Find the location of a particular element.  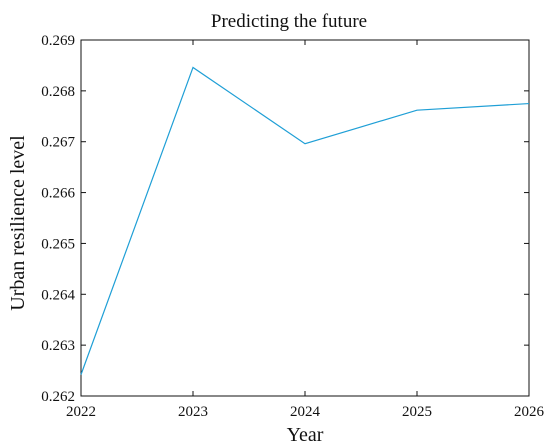

x-tick-label: 2023 is located at coordinates (193, 412).